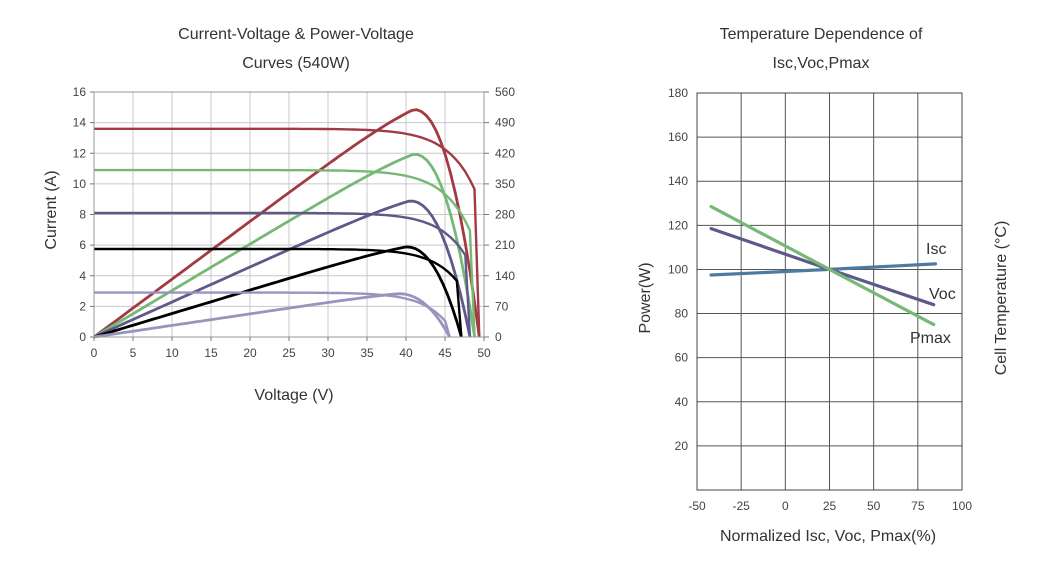 This screenshot has height=563, width=1060. I want to click on series-label-isc: Isc, so click(936, 249).